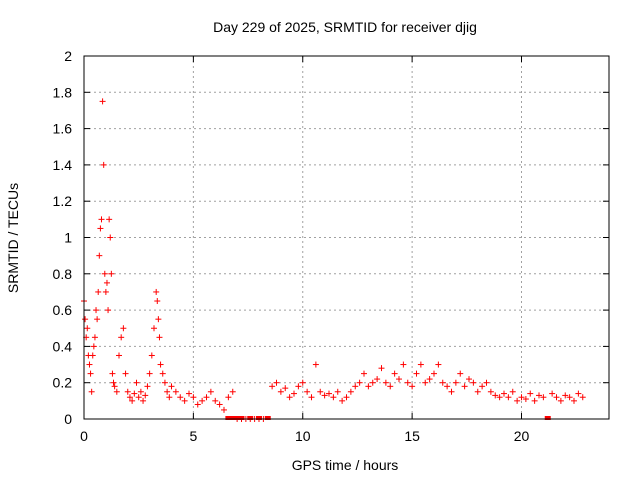  I want to click on x-tick-label: 20, so click(522, 436).